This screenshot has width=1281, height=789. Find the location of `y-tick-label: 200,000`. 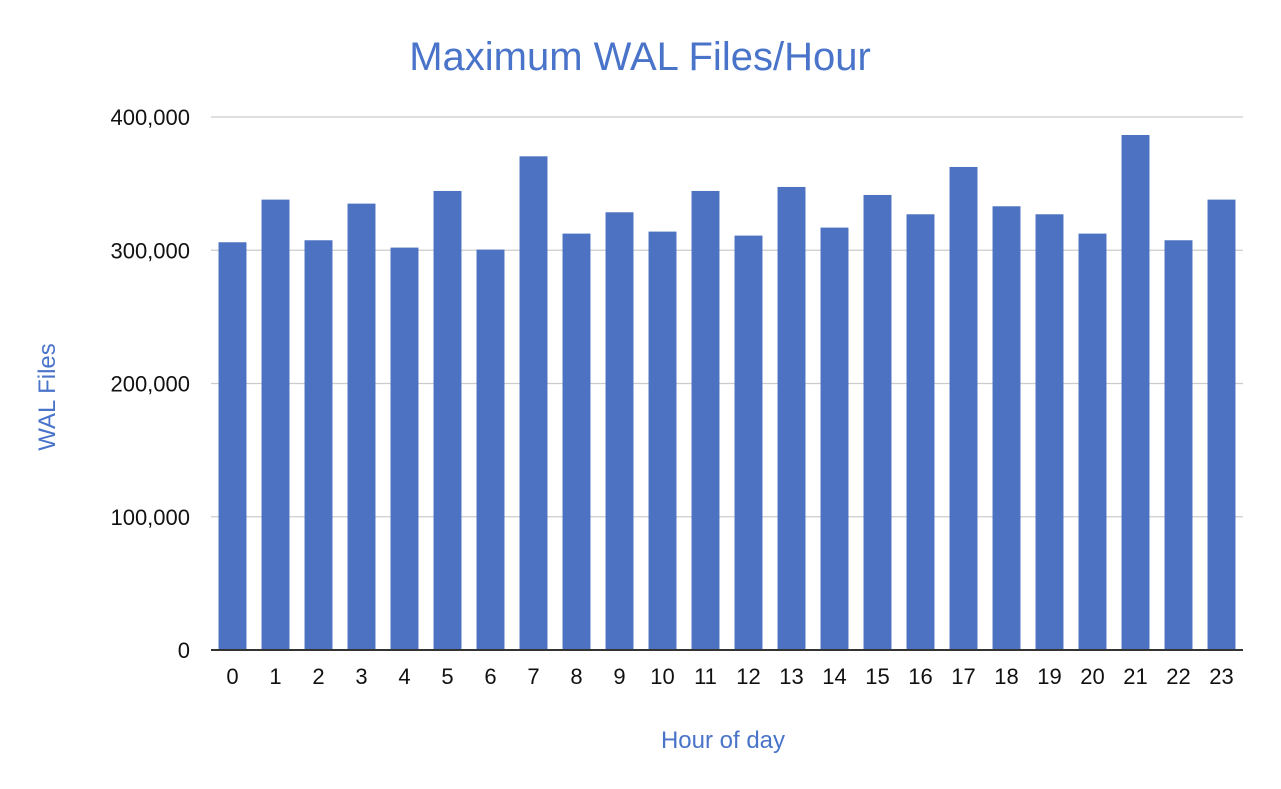

y-tick-label: 200,000 is located at coordinates (150, 384).